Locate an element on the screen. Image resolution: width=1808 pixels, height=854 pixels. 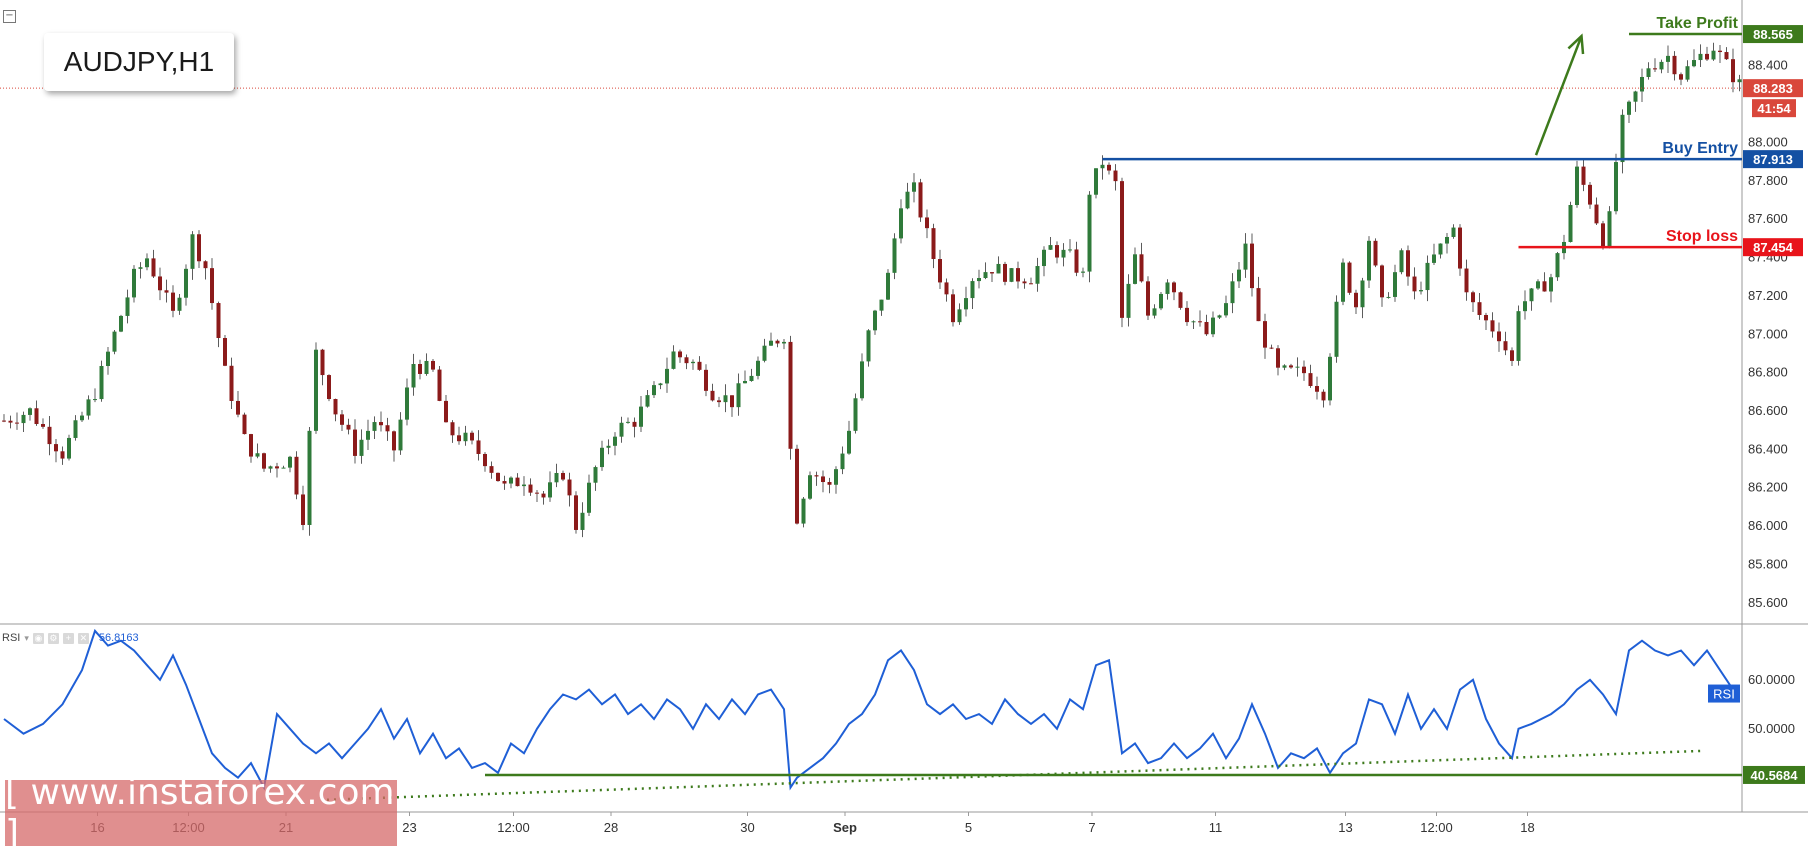
countdown-value: 41:54 is located at coordinates (1774, 108).